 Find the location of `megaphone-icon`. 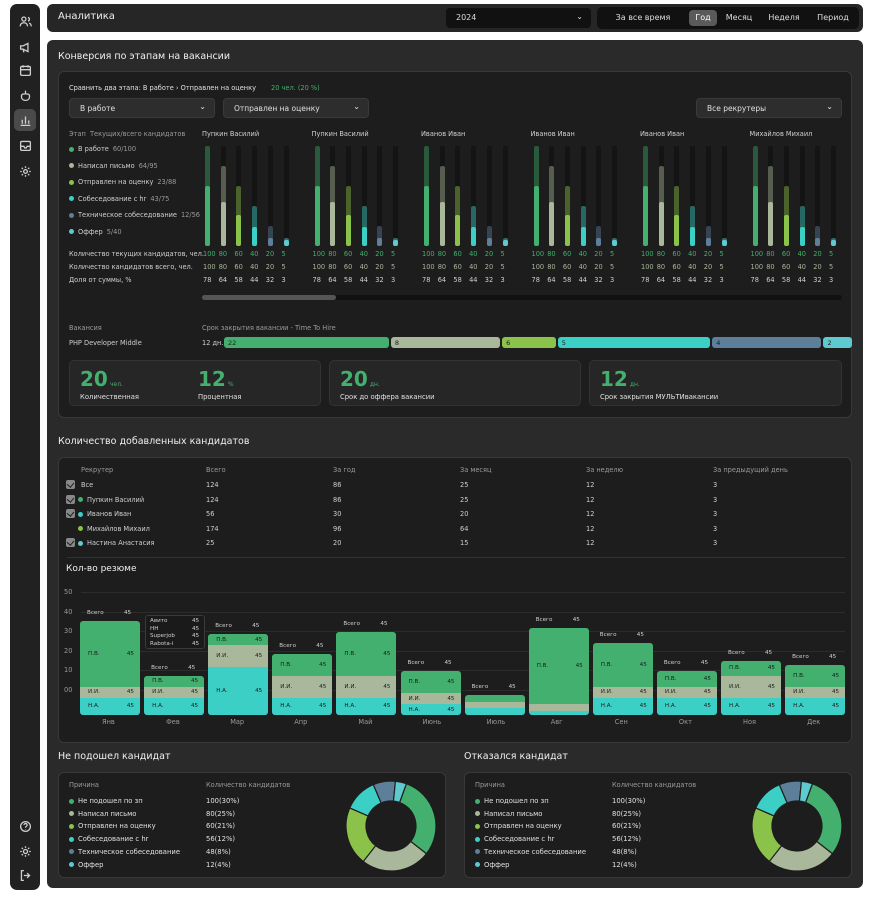

megaphone-icon is located at coordinates (25, 47).